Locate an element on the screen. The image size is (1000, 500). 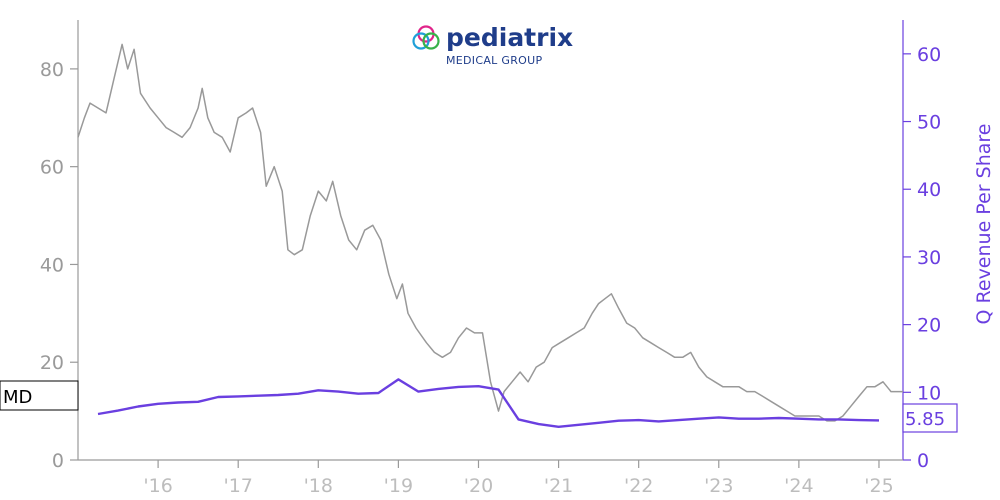
right-tick-label: 60 is located at coordinates (929, 55).